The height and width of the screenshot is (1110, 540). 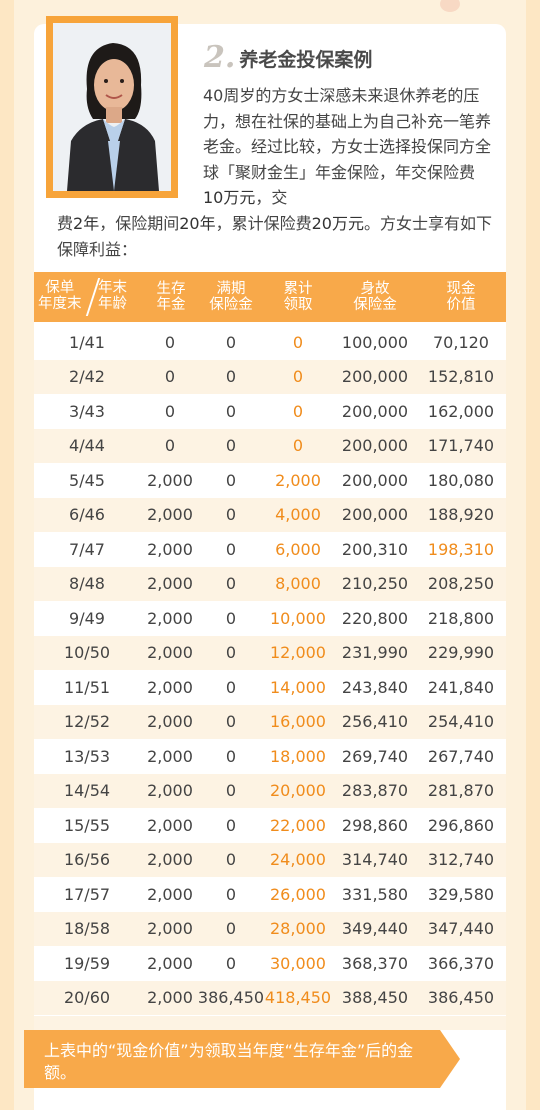 I want to click on table-cell-cash: 347,440, so click(x=461, y=929).